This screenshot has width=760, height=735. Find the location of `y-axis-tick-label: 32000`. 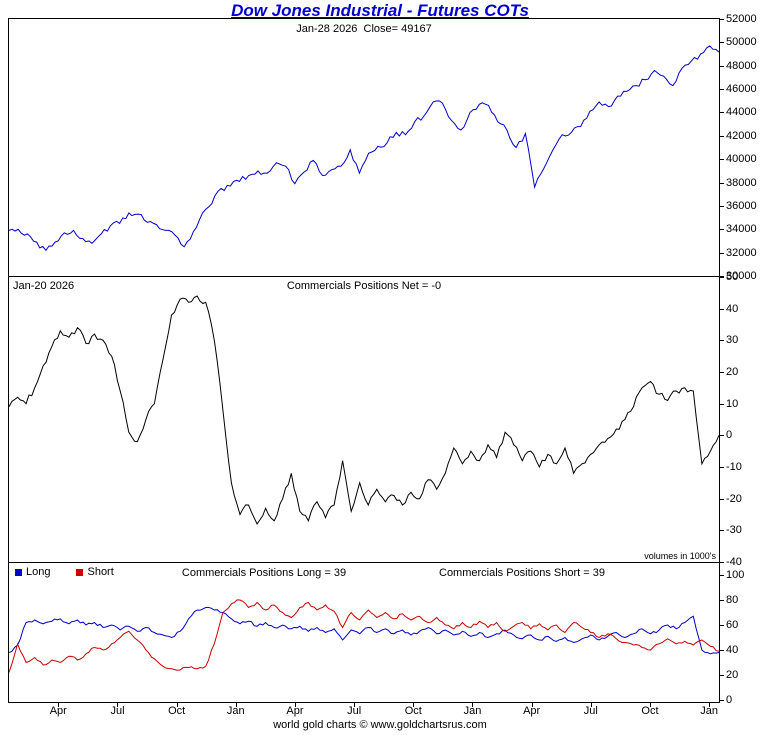

y-axis-tick-label: 32000 is located at coordinates (741, 252).